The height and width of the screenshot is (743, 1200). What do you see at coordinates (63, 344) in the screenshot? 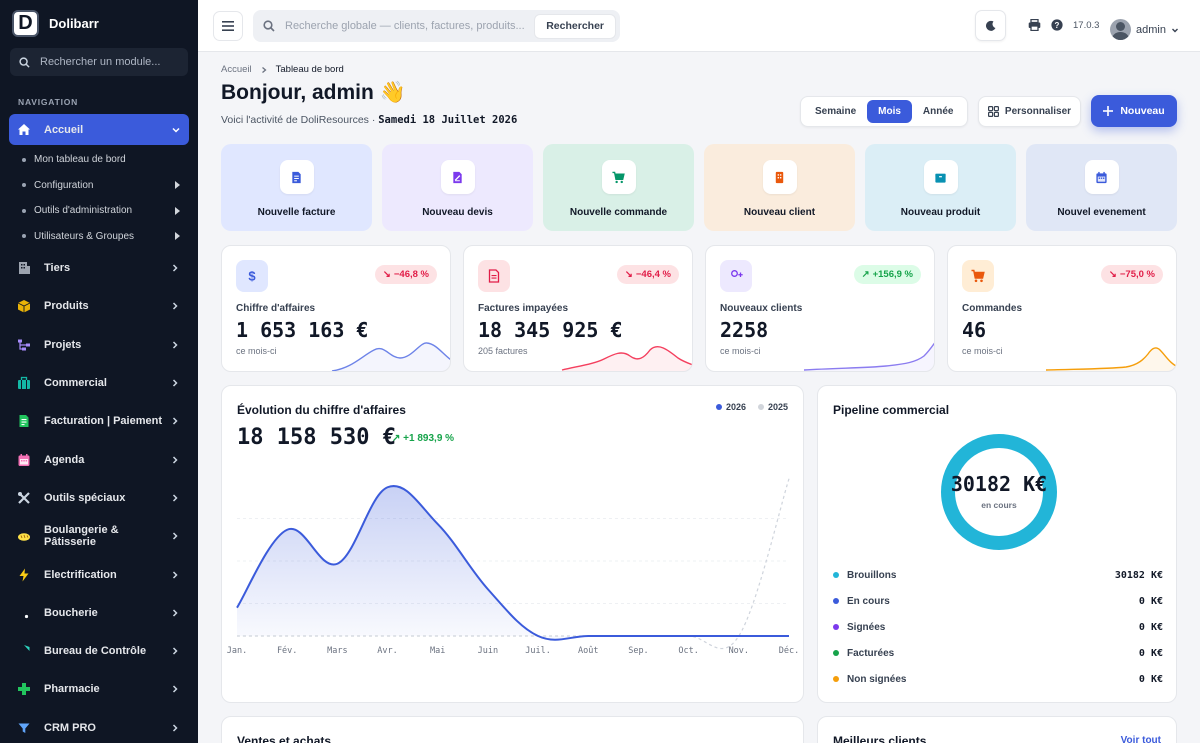
I see `sidebar-item-label: Projets` at bounding box center [63, 344].